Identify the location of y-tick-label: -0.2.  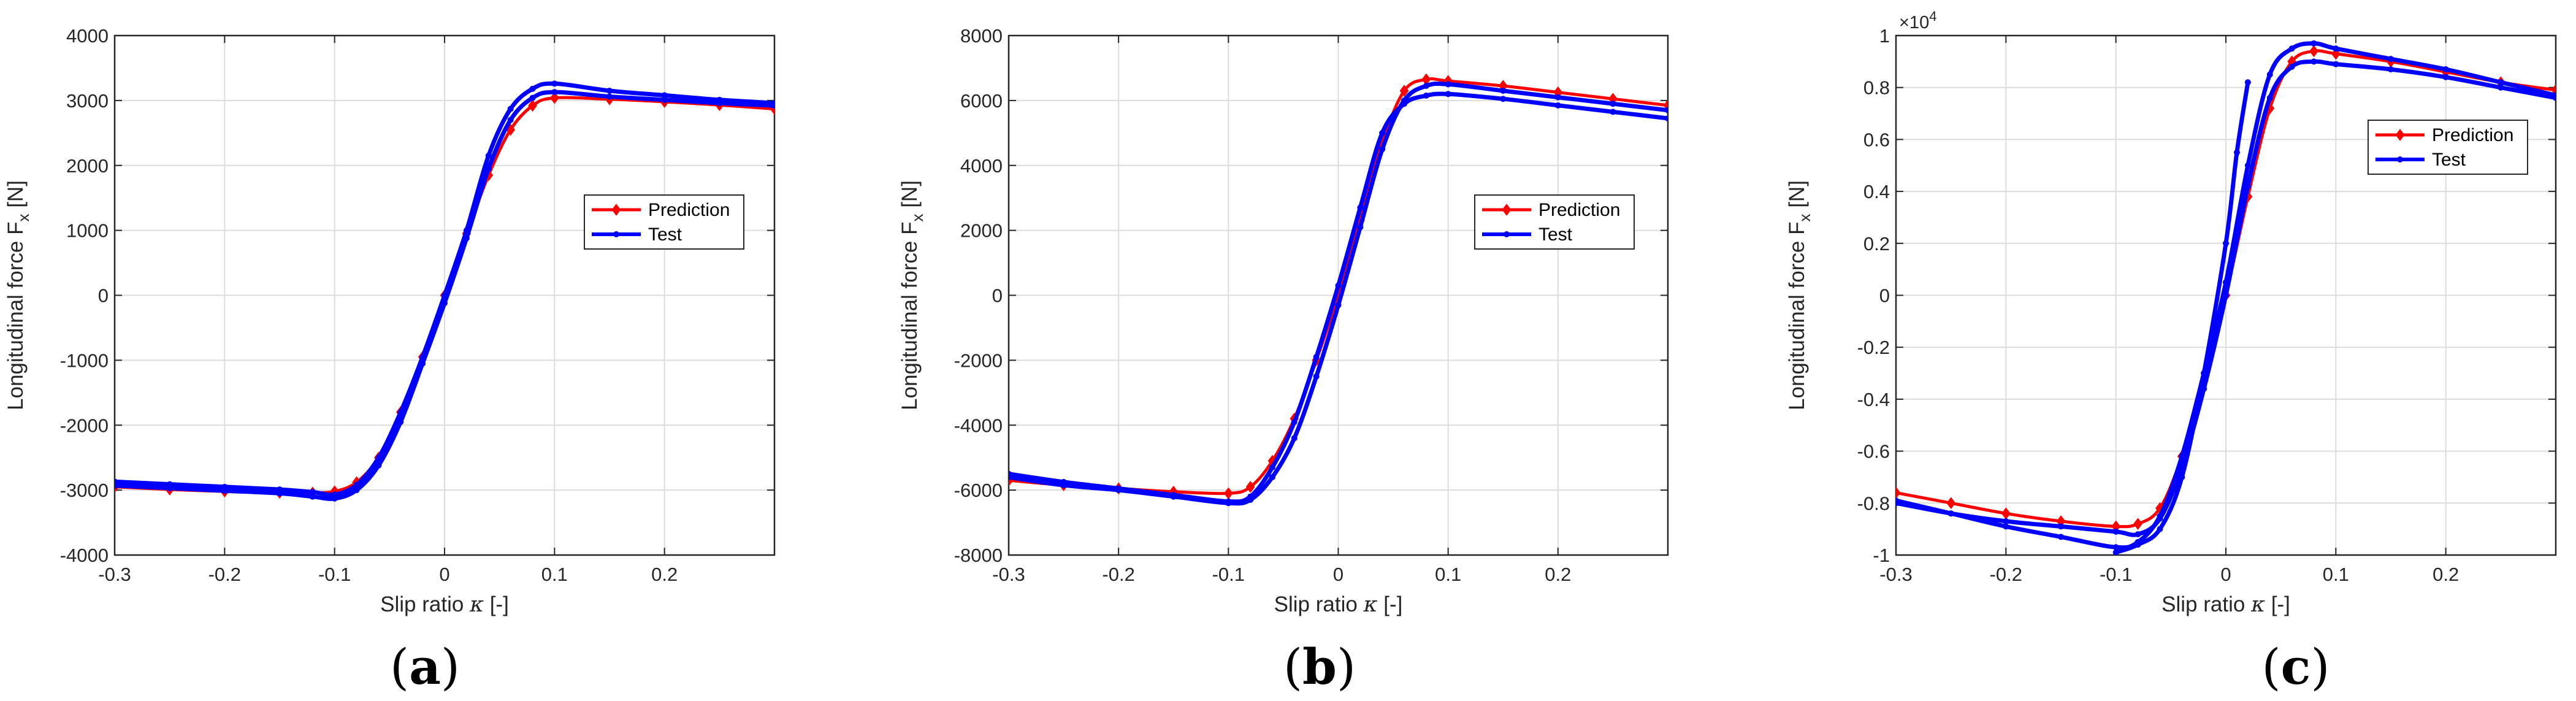
(1873, 347).